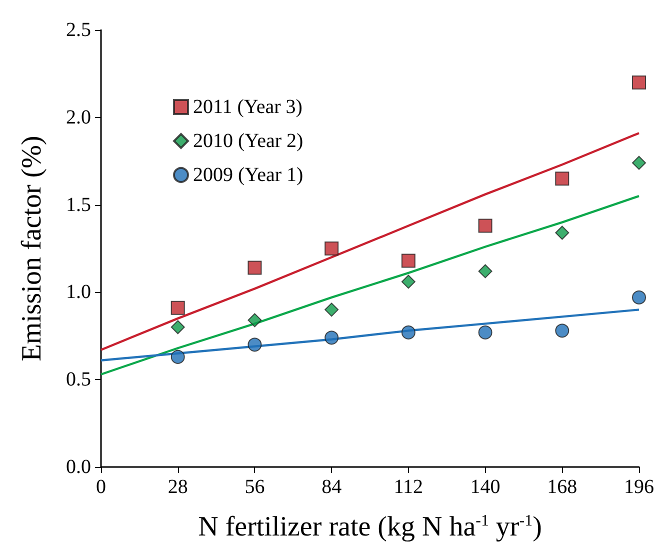 The image size is (666, 554). What do you see at coordinates (78, 30) in the screenshot?
I see `y-tick-label: 2.5` at bounding box center [78, 30].